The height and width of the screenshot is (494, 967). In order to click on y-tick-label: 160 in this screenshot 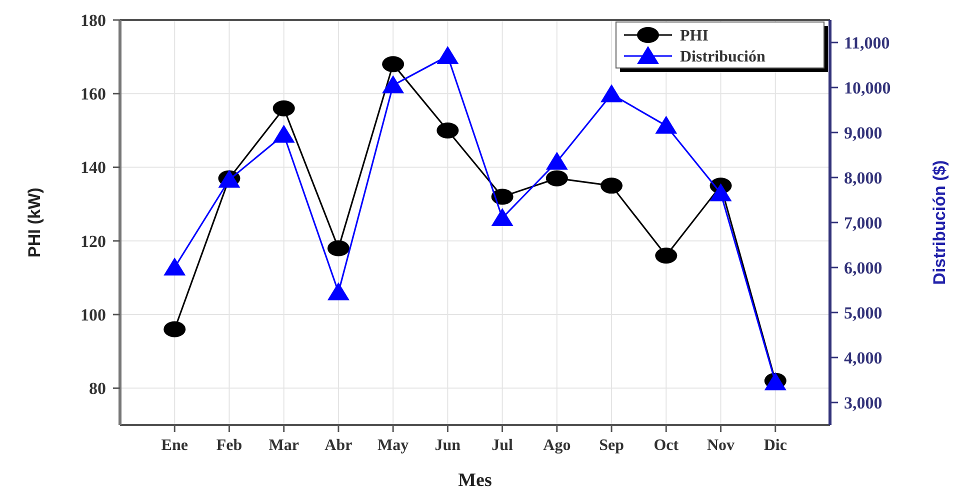, I will do `click(93, 94)`.